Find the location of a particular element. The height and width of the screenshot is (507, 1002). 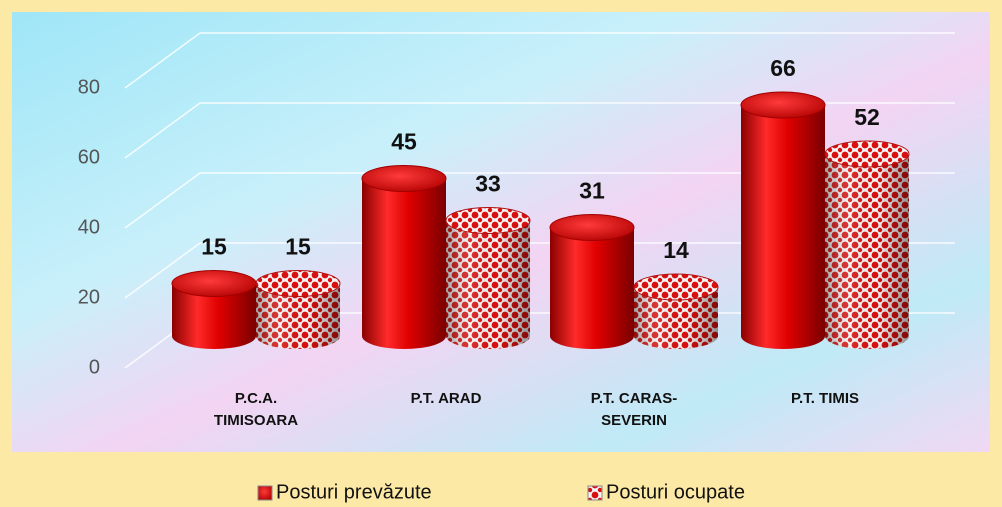

y-tick-label: 40 is located at coordinates (89, 227).